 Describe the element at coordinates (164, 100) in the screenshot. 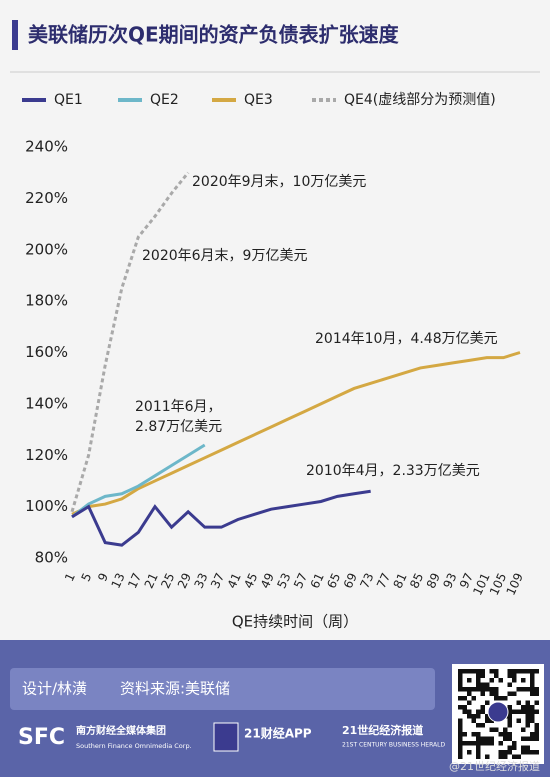

I see `legend-label: QE2` at that location.